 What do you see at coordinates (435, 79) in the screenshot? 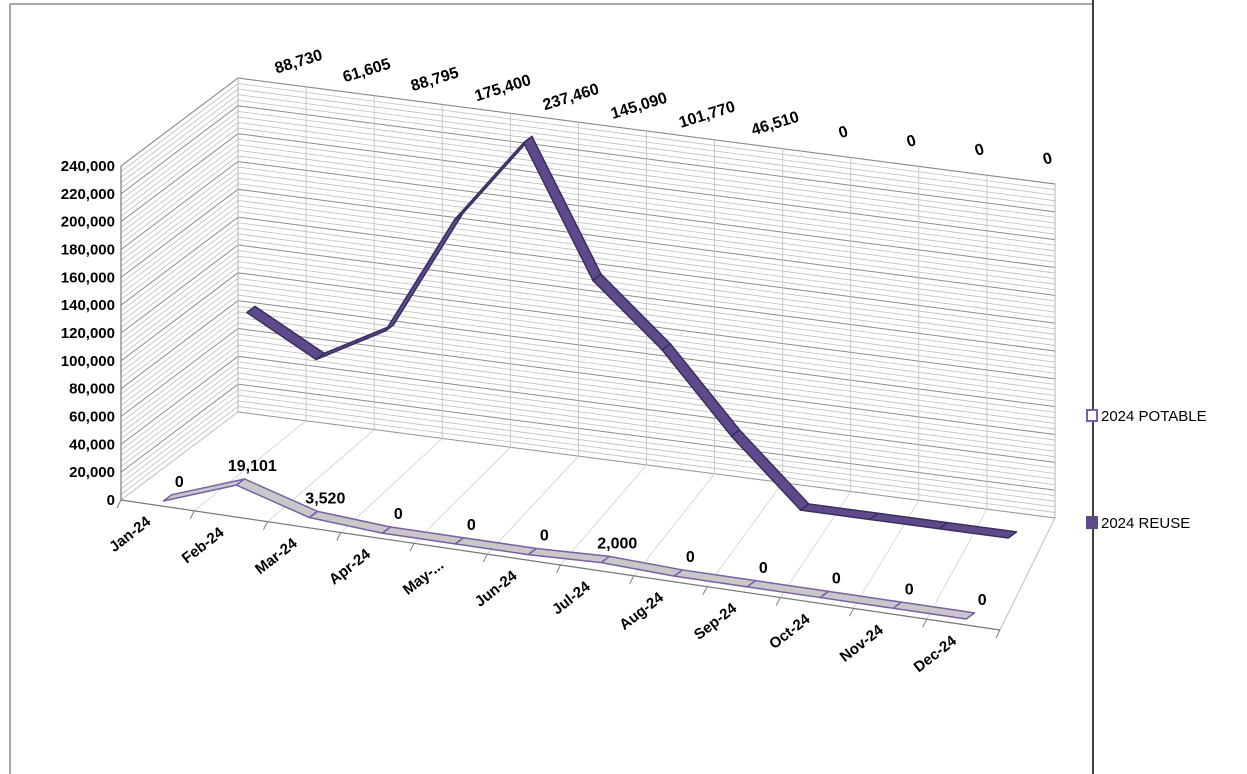
I see `reuse-data-label: 88,795` at bounding box center [435, 79].